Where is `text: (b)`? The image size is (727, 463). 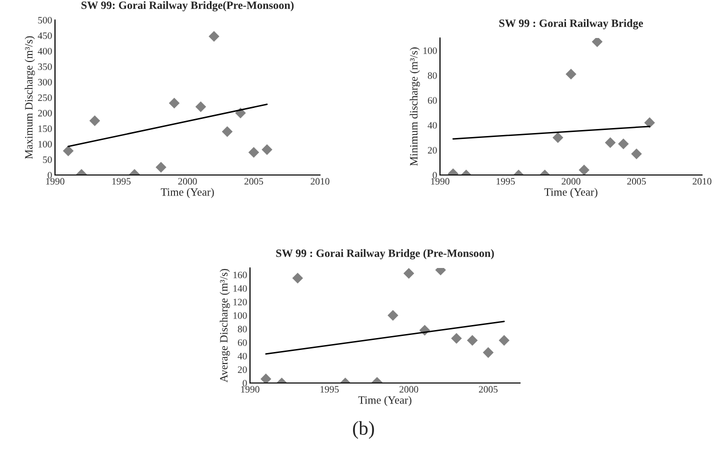
text: (b) is located at coordinates (363, 430).